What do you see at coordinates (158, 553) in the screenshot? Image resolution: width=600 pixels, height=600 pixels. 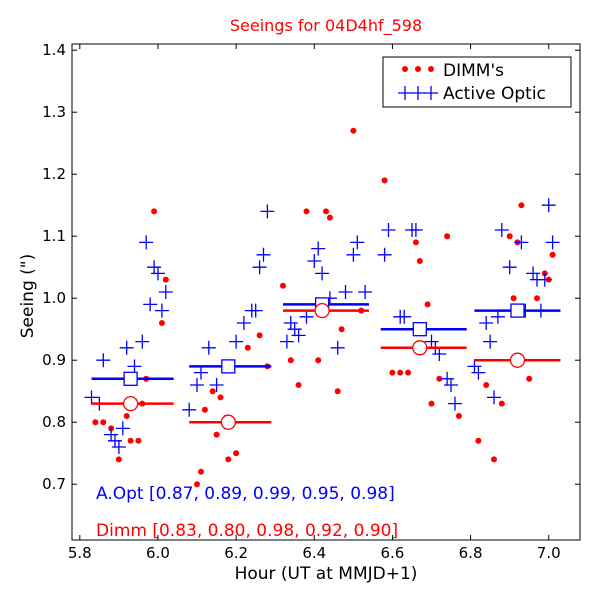 I see `x-tick-label: 6.0` at bounding box center [158, 553].